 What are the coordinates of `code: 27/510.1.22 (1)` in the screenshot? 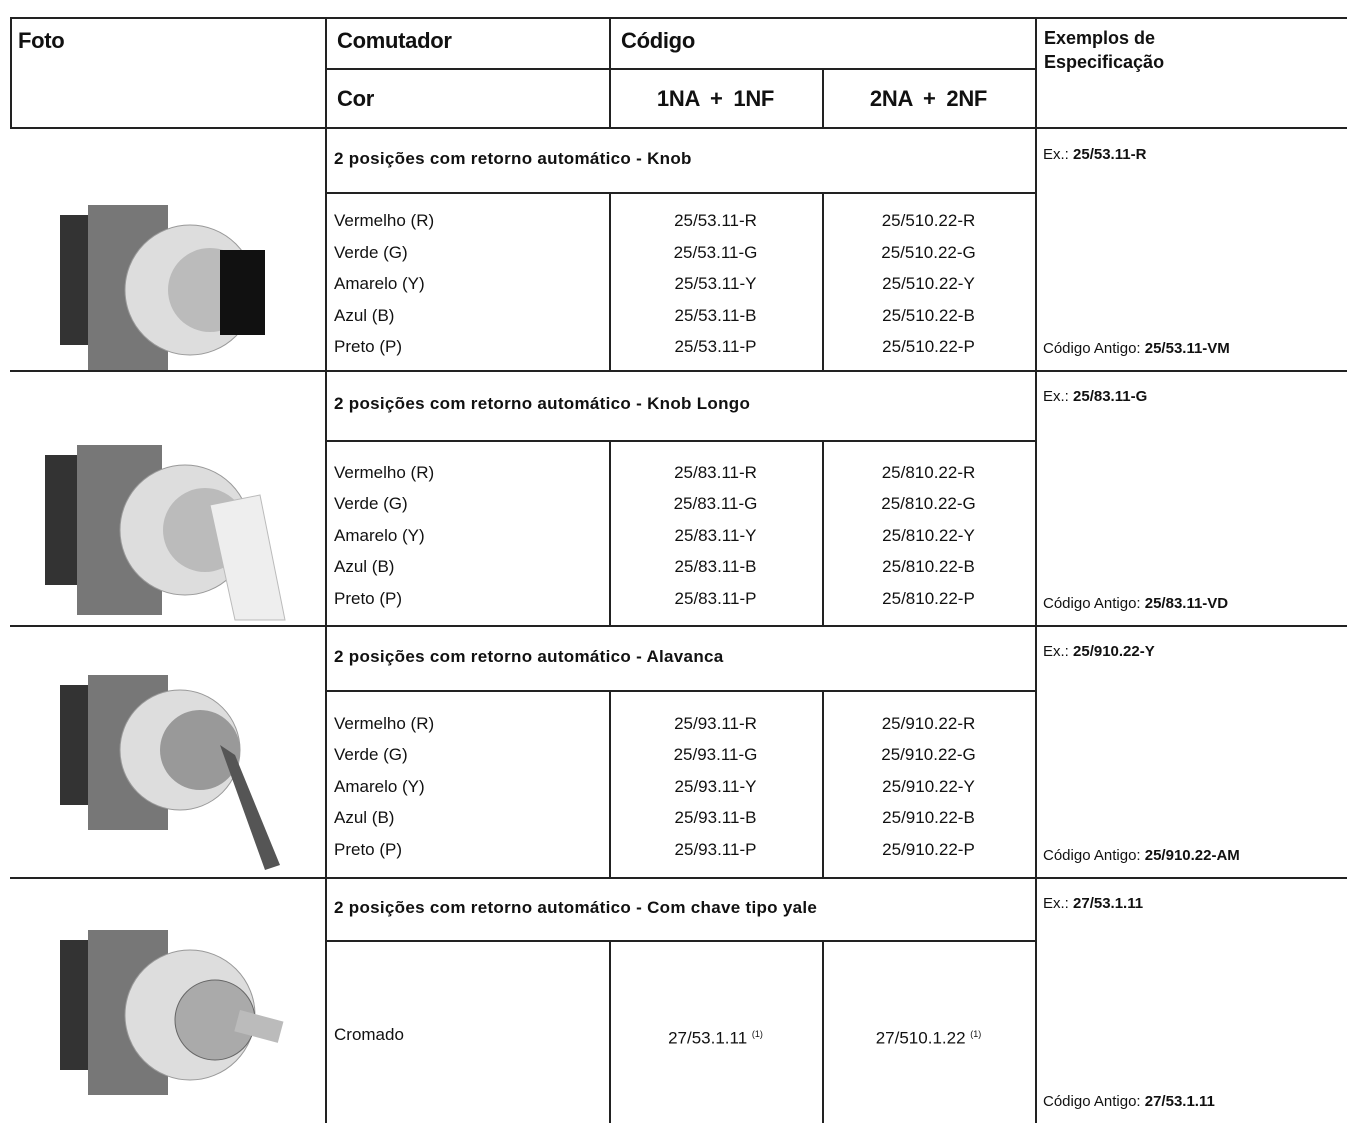 It's located at (928, 1036).